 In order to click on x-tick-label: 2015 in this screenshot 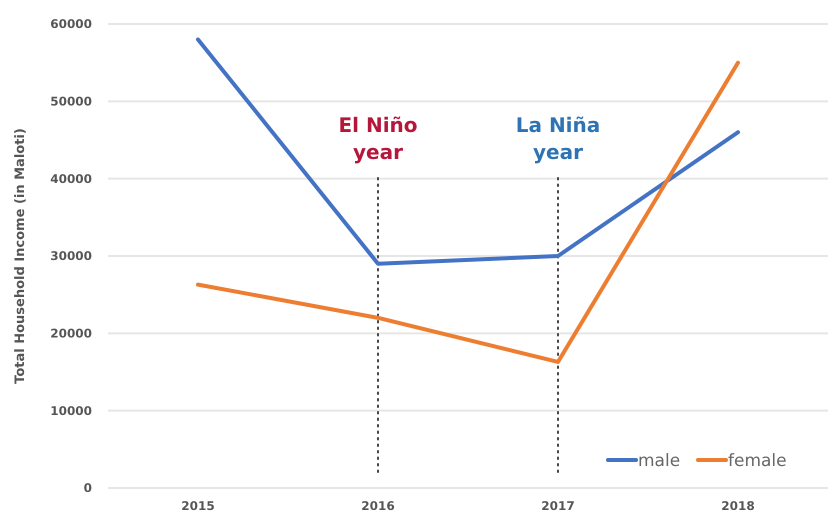, I will do `click(198, 506)`.